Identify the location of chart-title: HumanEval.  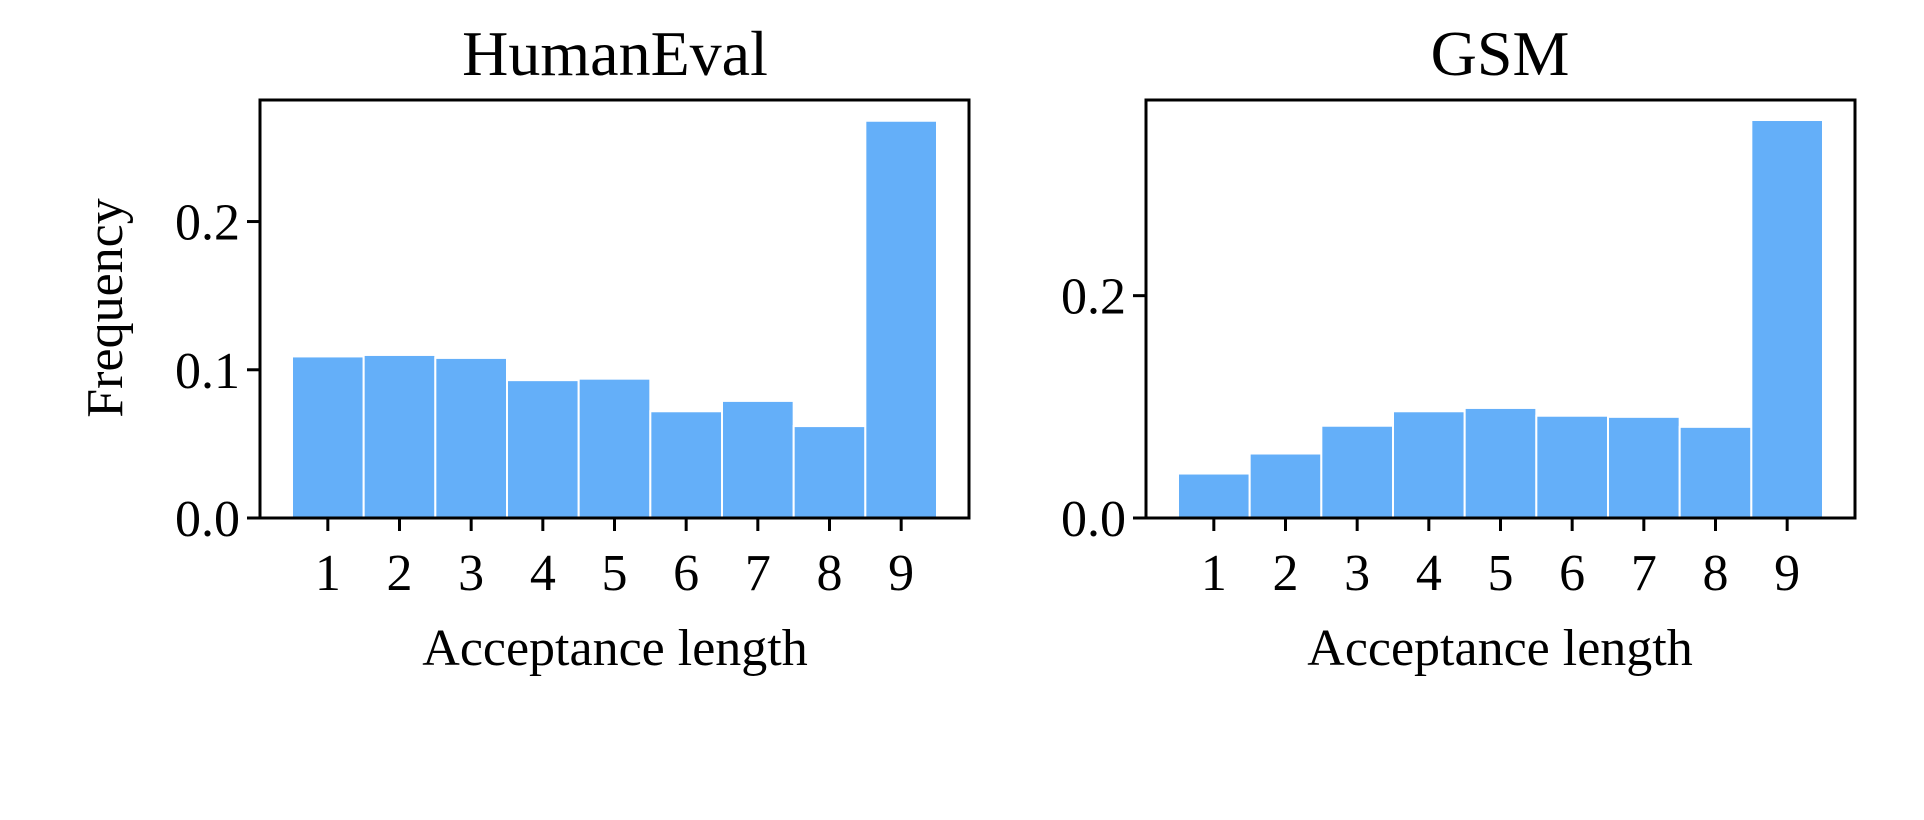
(615, 53).